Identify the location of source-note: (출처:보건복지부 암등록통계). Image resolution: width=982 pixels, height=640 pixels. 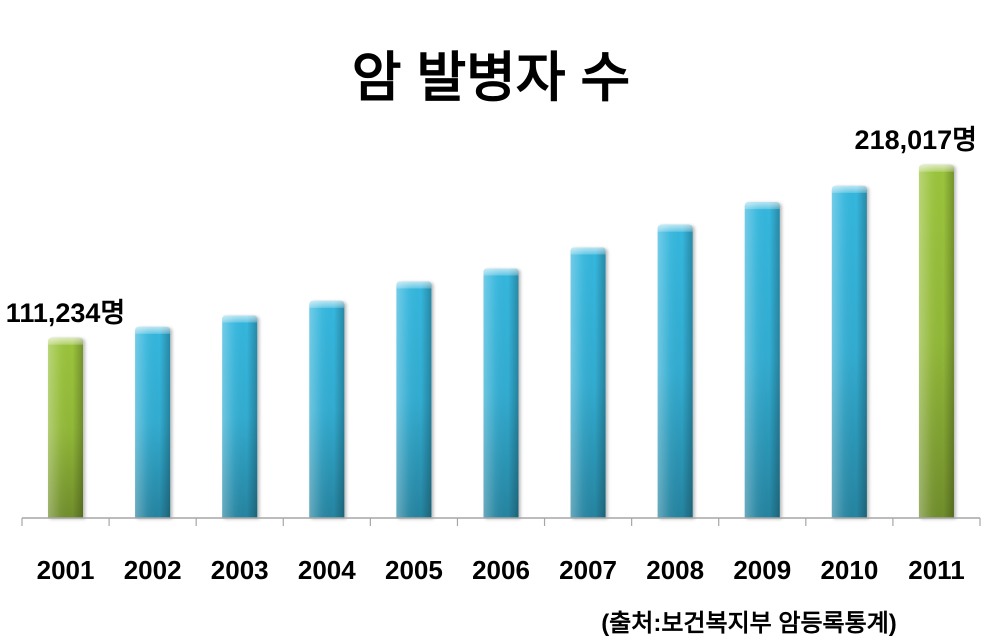
(749, 623).